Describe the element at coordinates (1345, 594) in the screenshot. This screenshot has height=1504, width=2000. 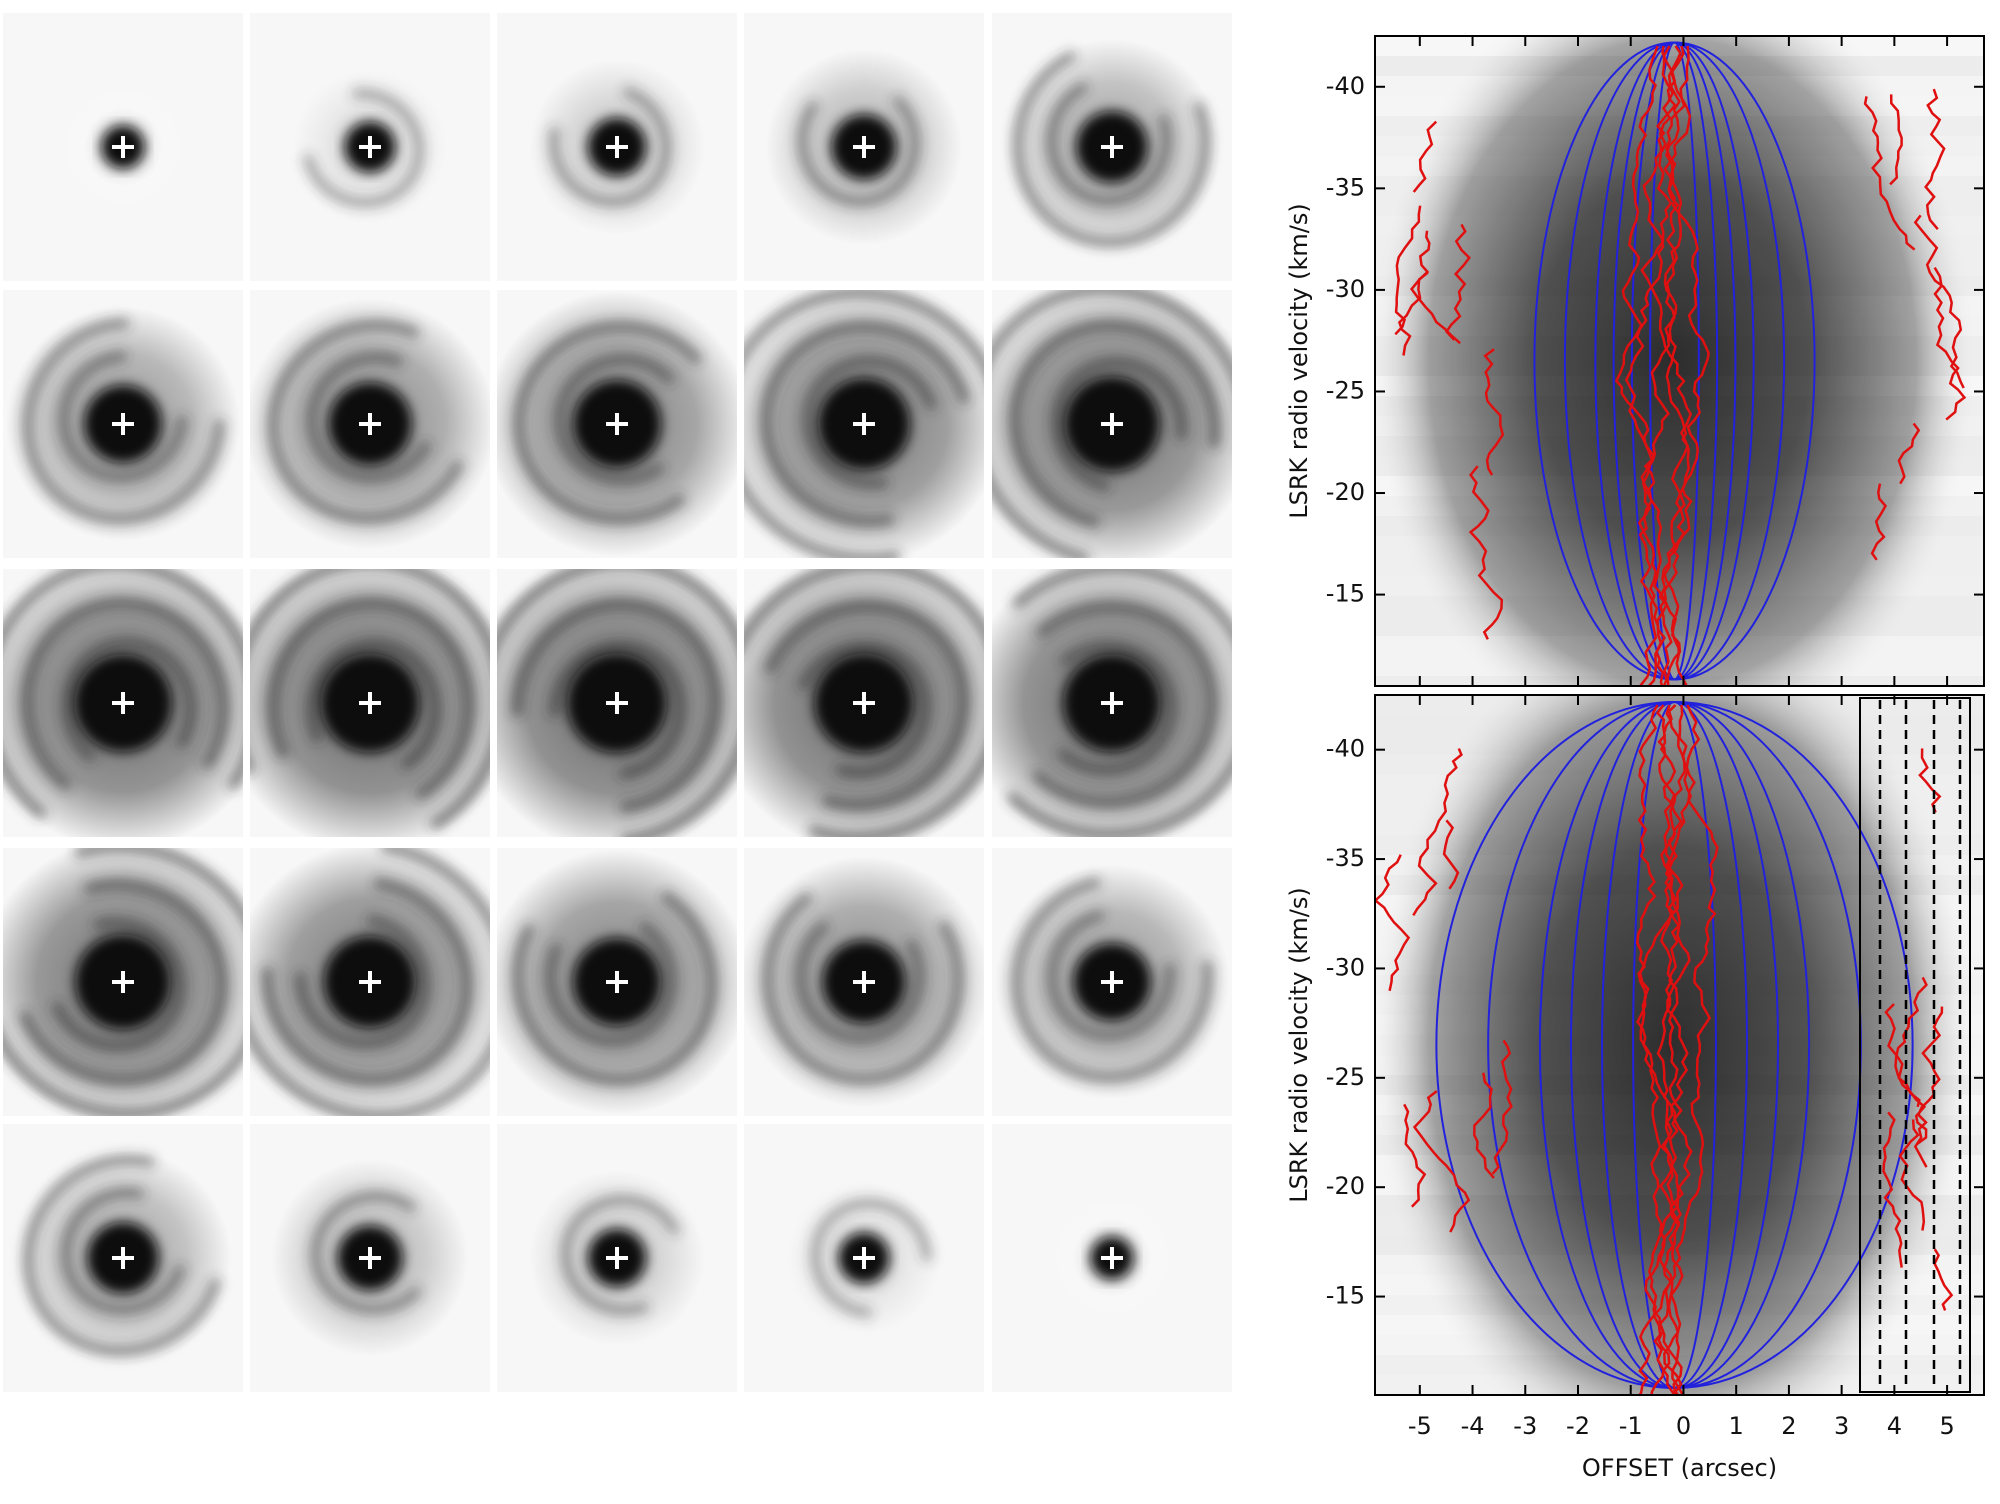
I see `y-tick-label: -15` at that location.